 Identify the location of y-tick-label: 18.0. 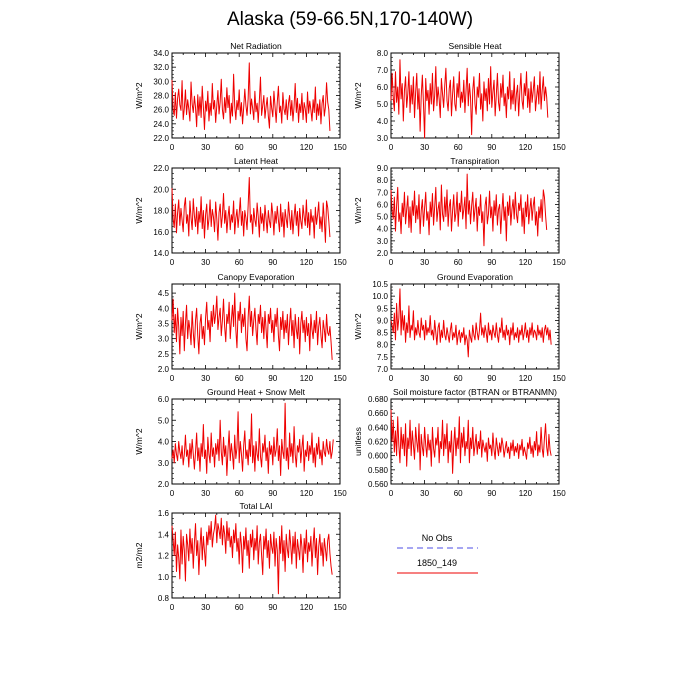
(161, 211).